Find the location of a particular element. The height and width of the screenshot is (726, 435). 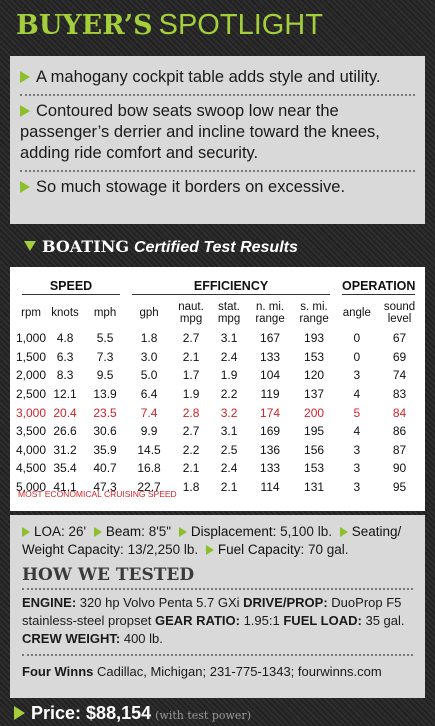

brand: BOATING is located at coordinates (85, 246).